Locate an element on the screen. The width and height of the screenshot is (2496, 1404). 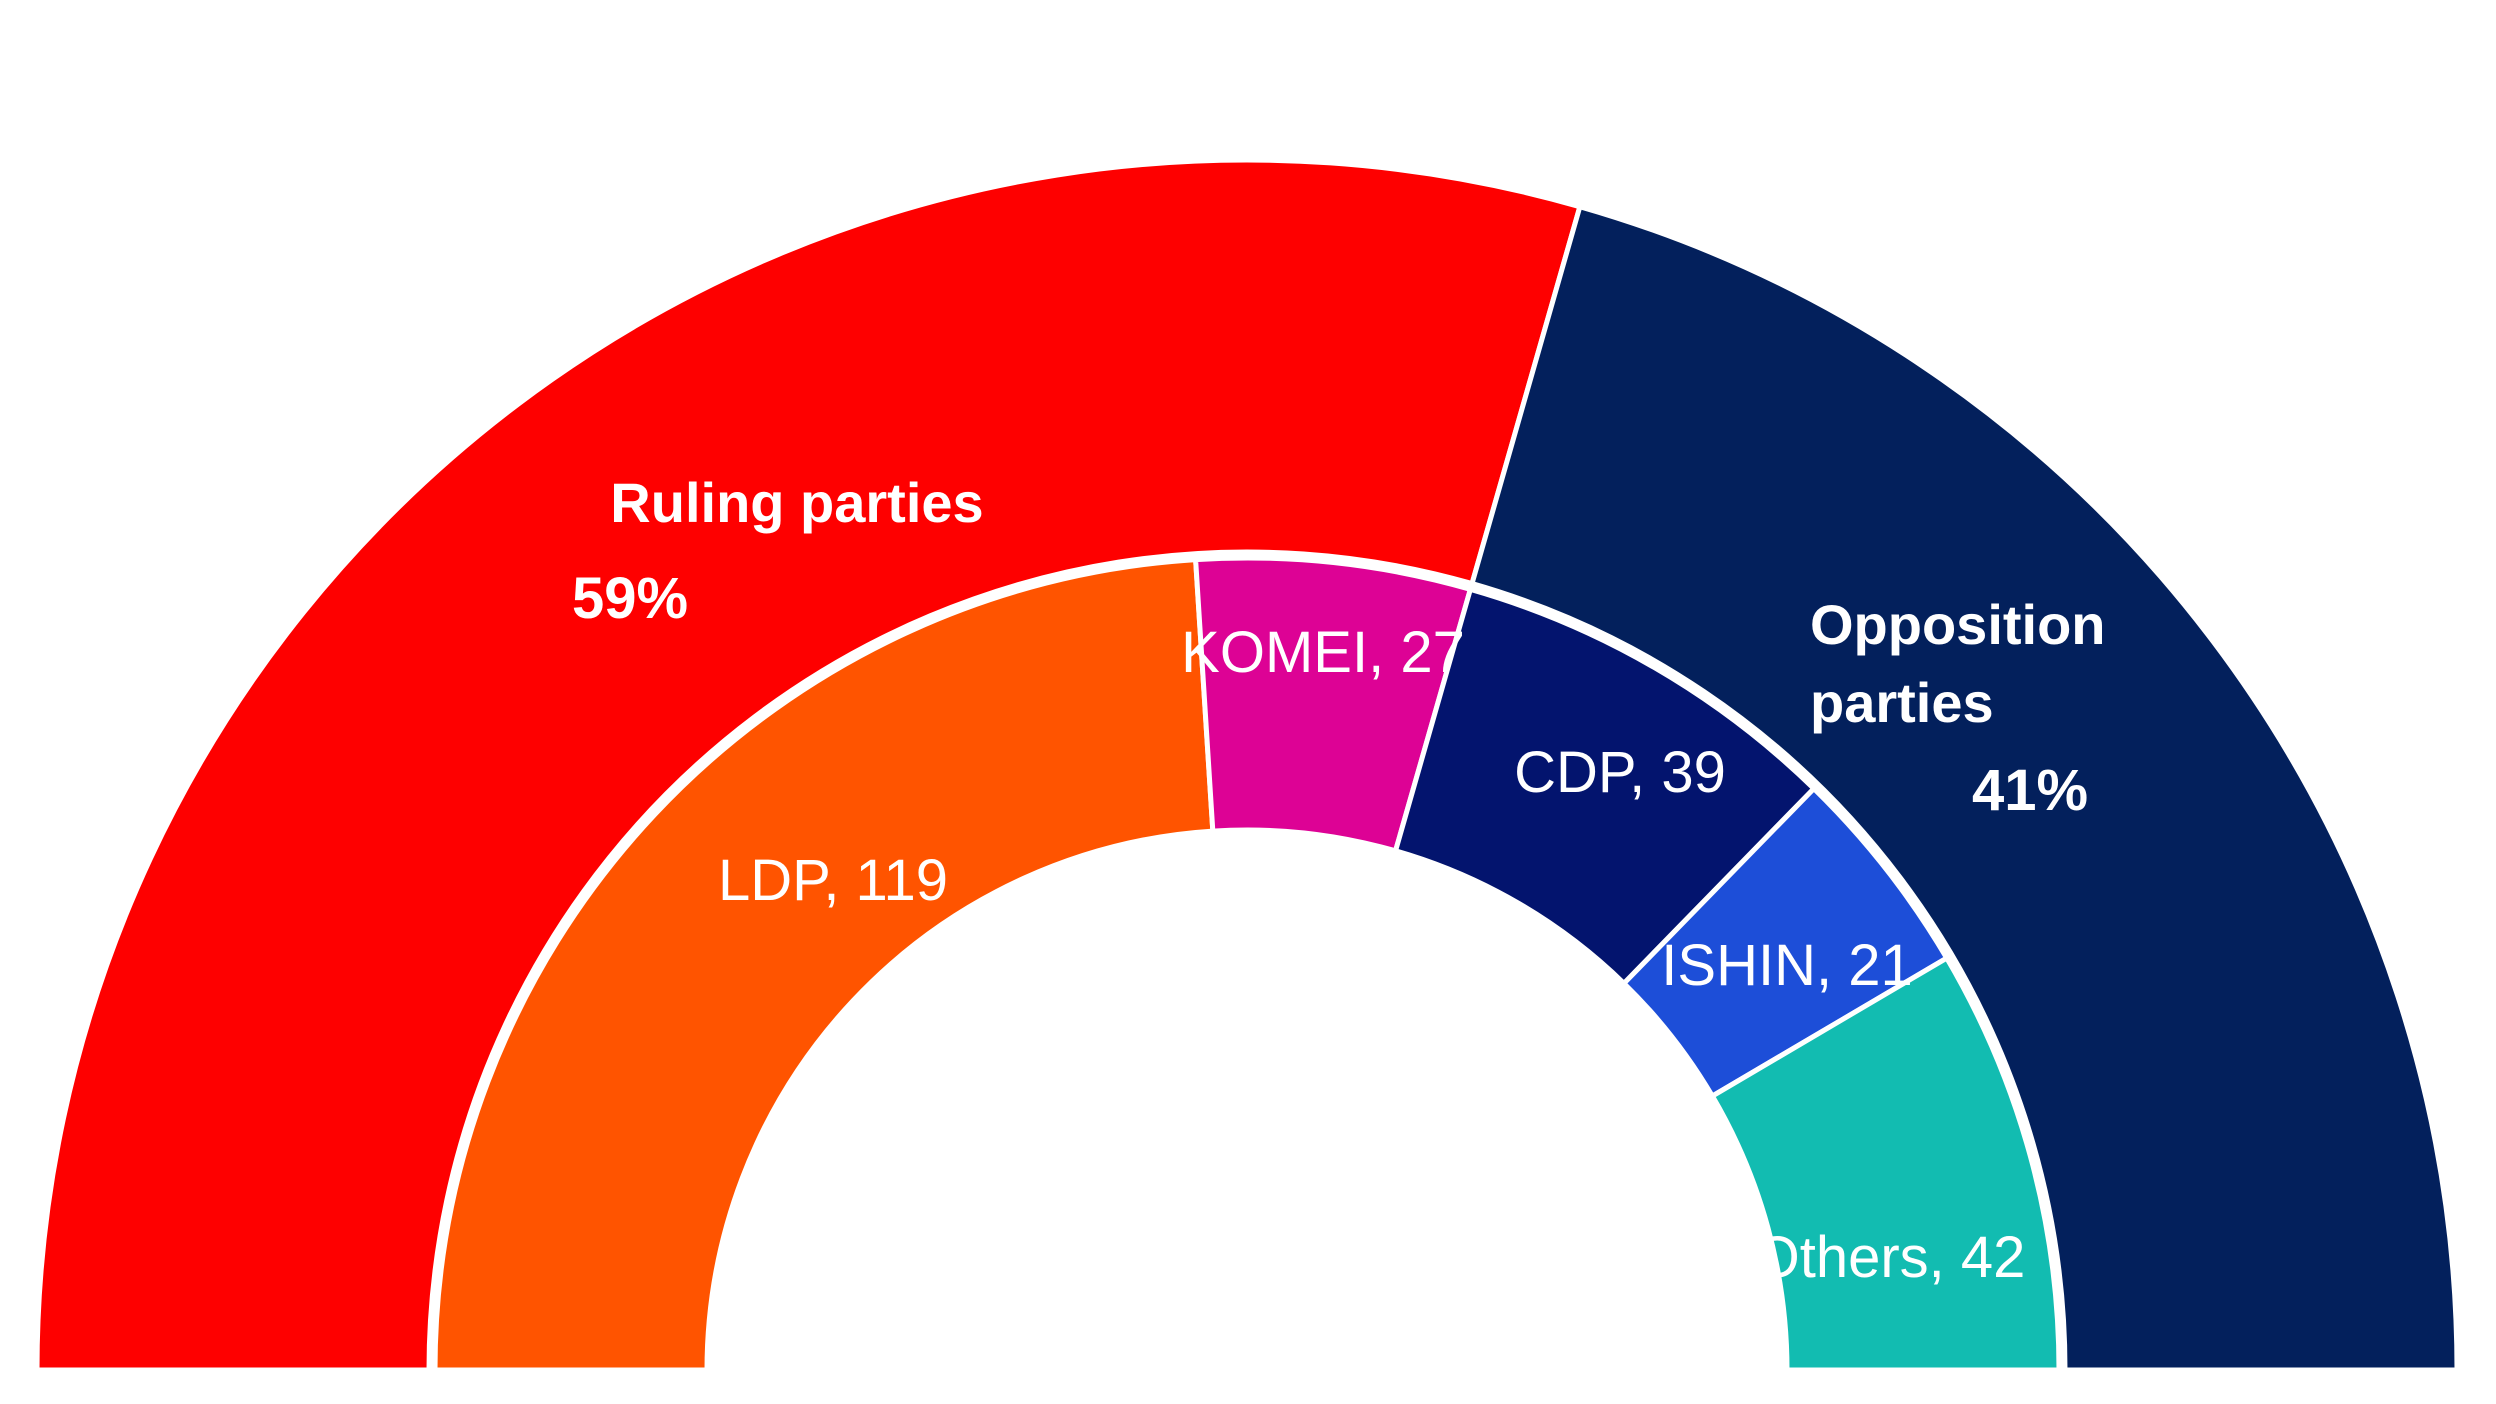
inner-slice-others is located at coordinates (1885, 1163).